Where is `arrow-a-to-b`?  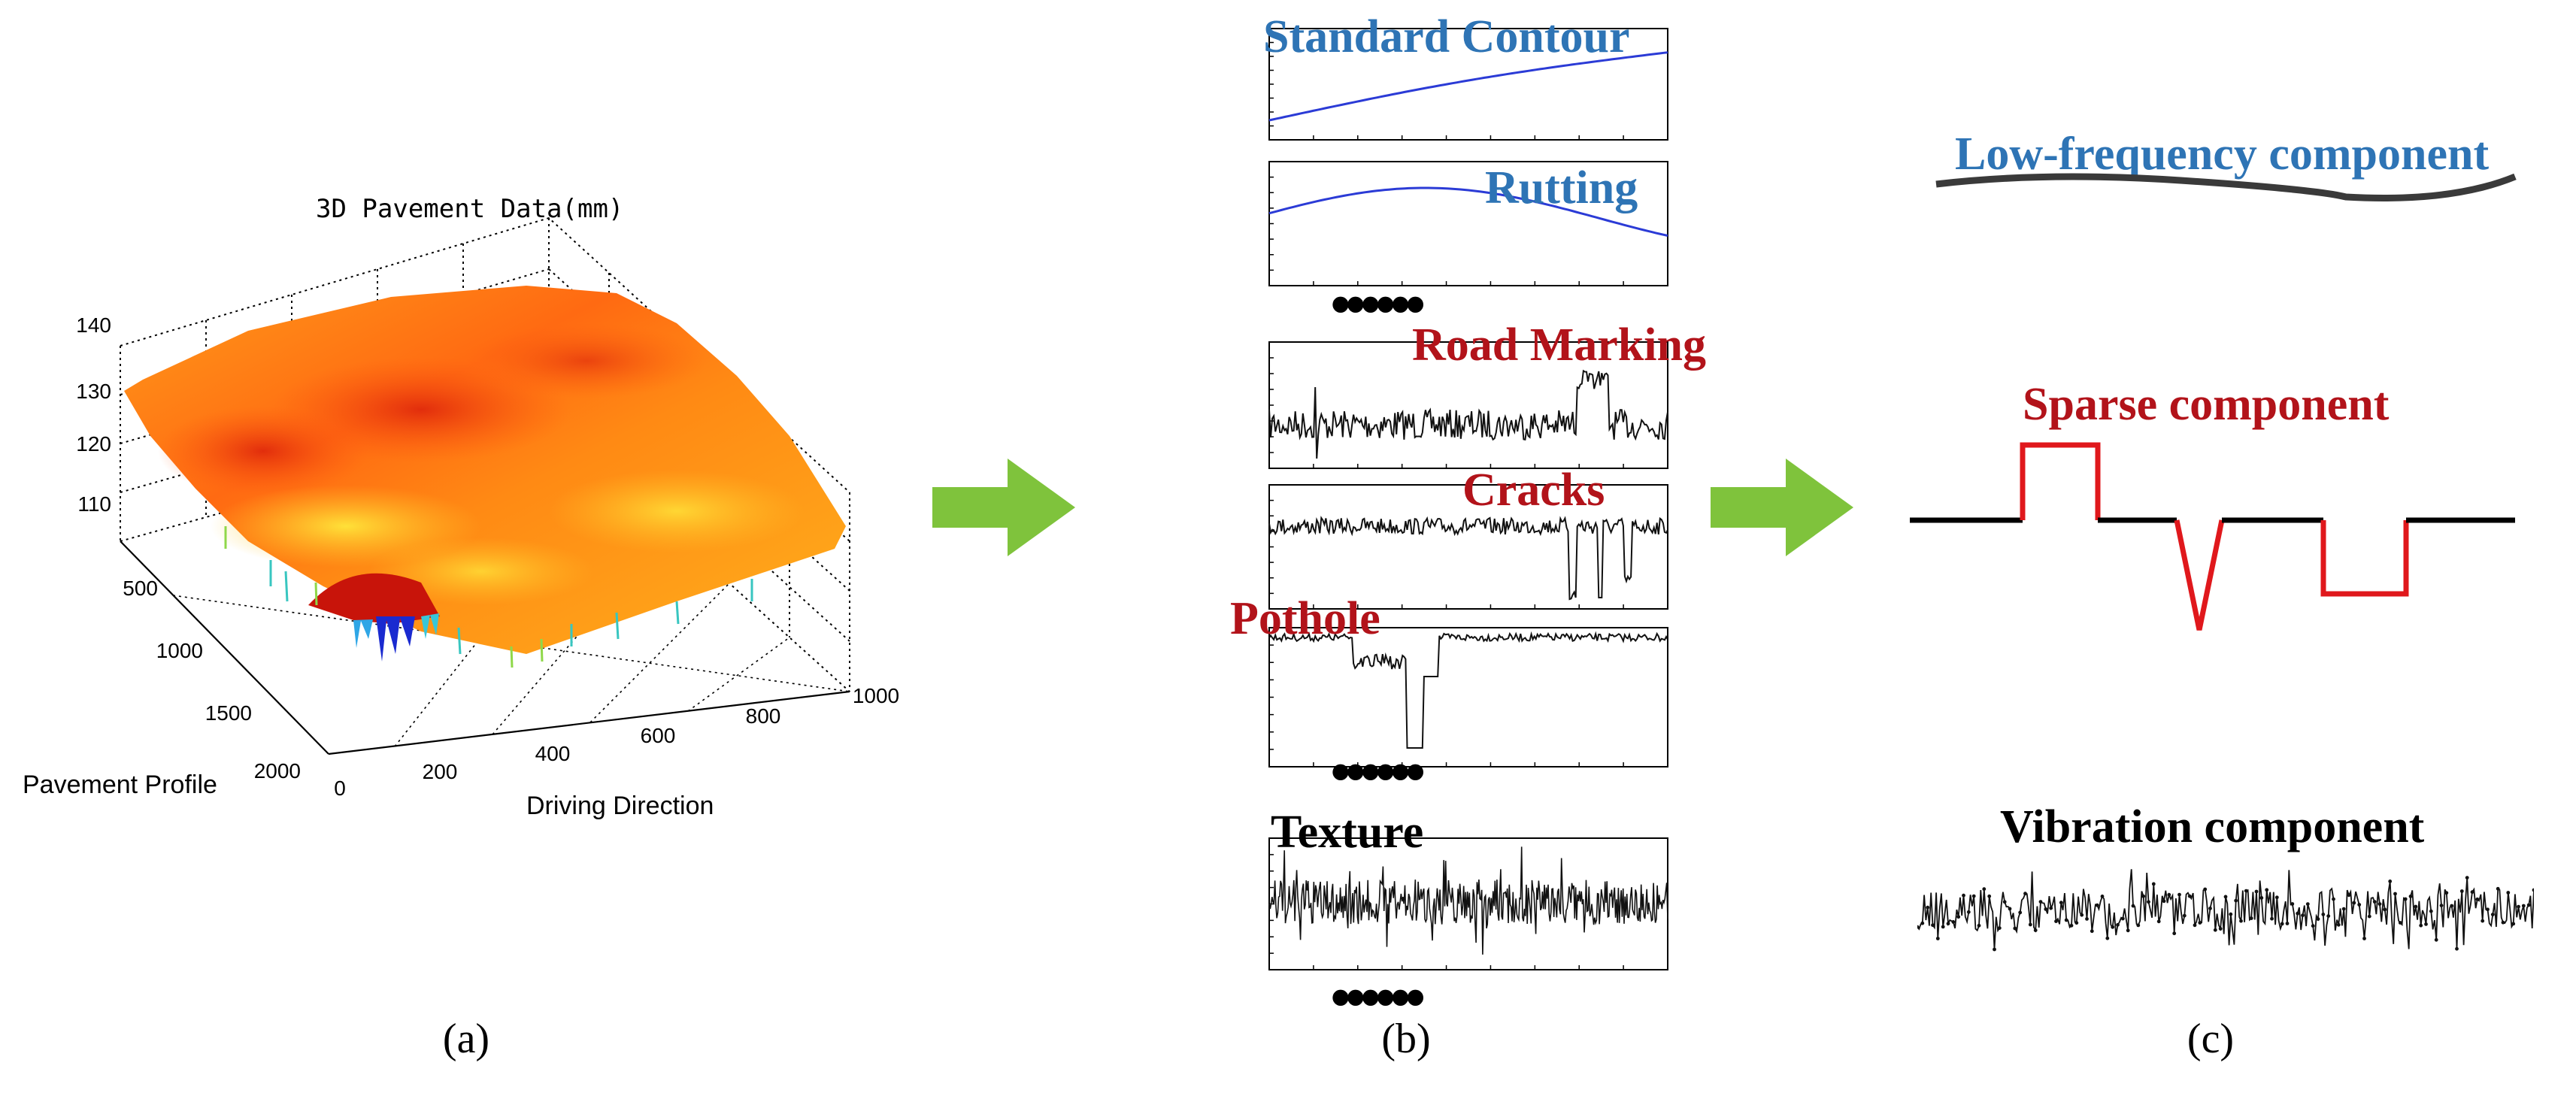 arrow-a-to-b is located at coordinates (1003, 507).